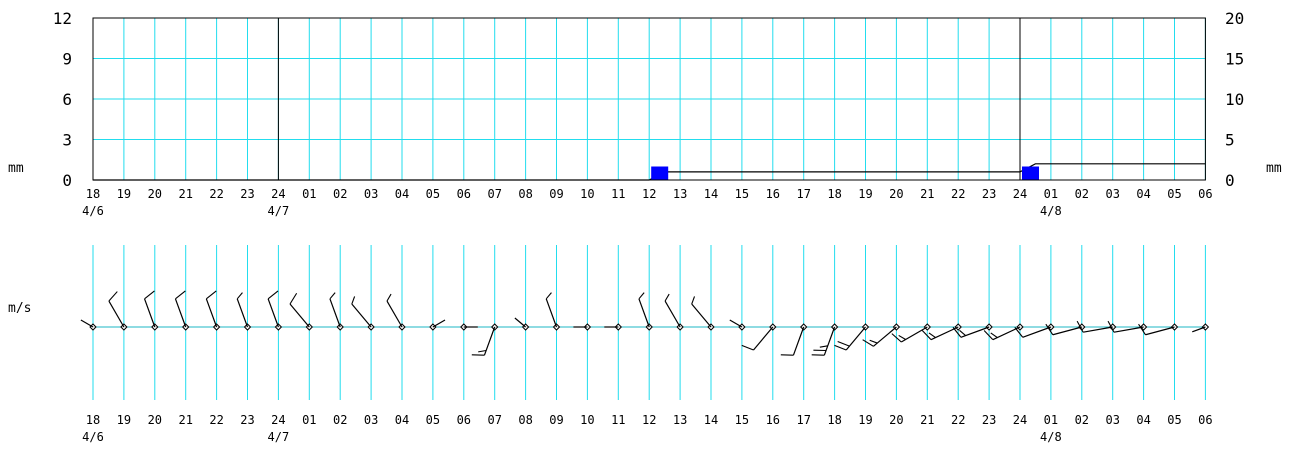 This screenshot has height=450, width=1297. I want to click on rainfall-x-tick-label: 12, so click(649, 194).